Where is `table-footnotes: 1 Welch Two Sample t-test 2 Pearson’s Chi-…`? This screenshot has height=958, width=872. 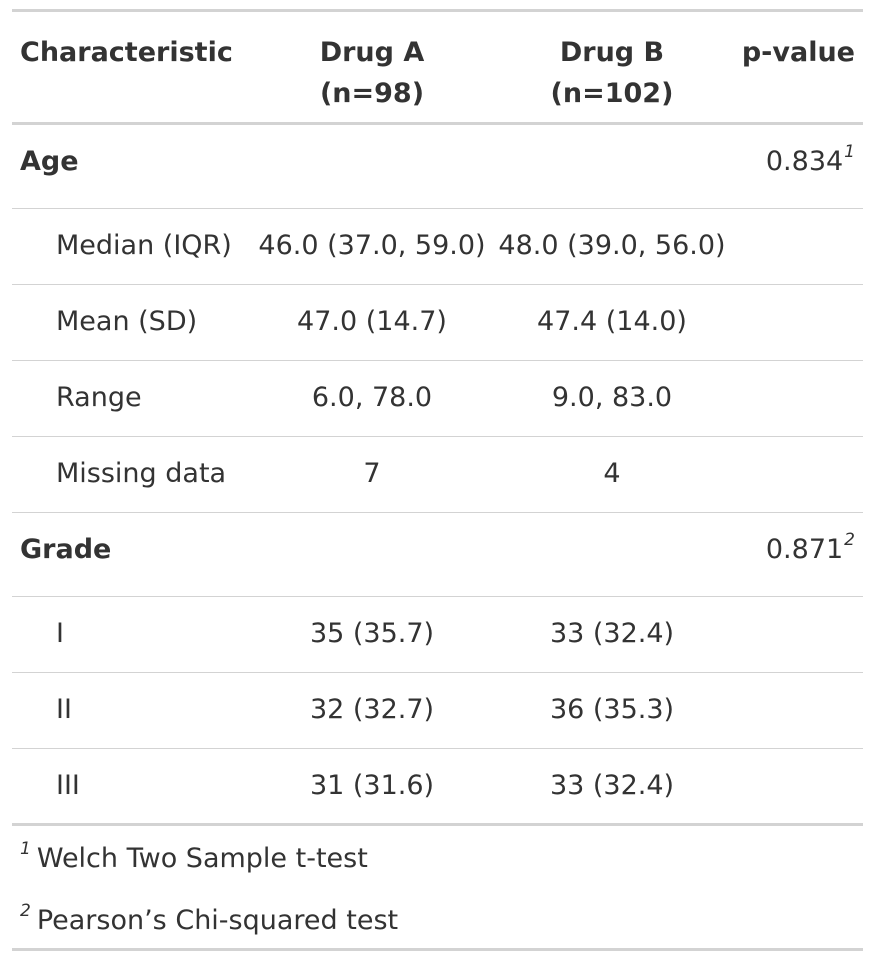 table-footnotes: 1 Welch Two Sample t-test 2 Pearson’s Chi-… is located at coordinates (437, 888).